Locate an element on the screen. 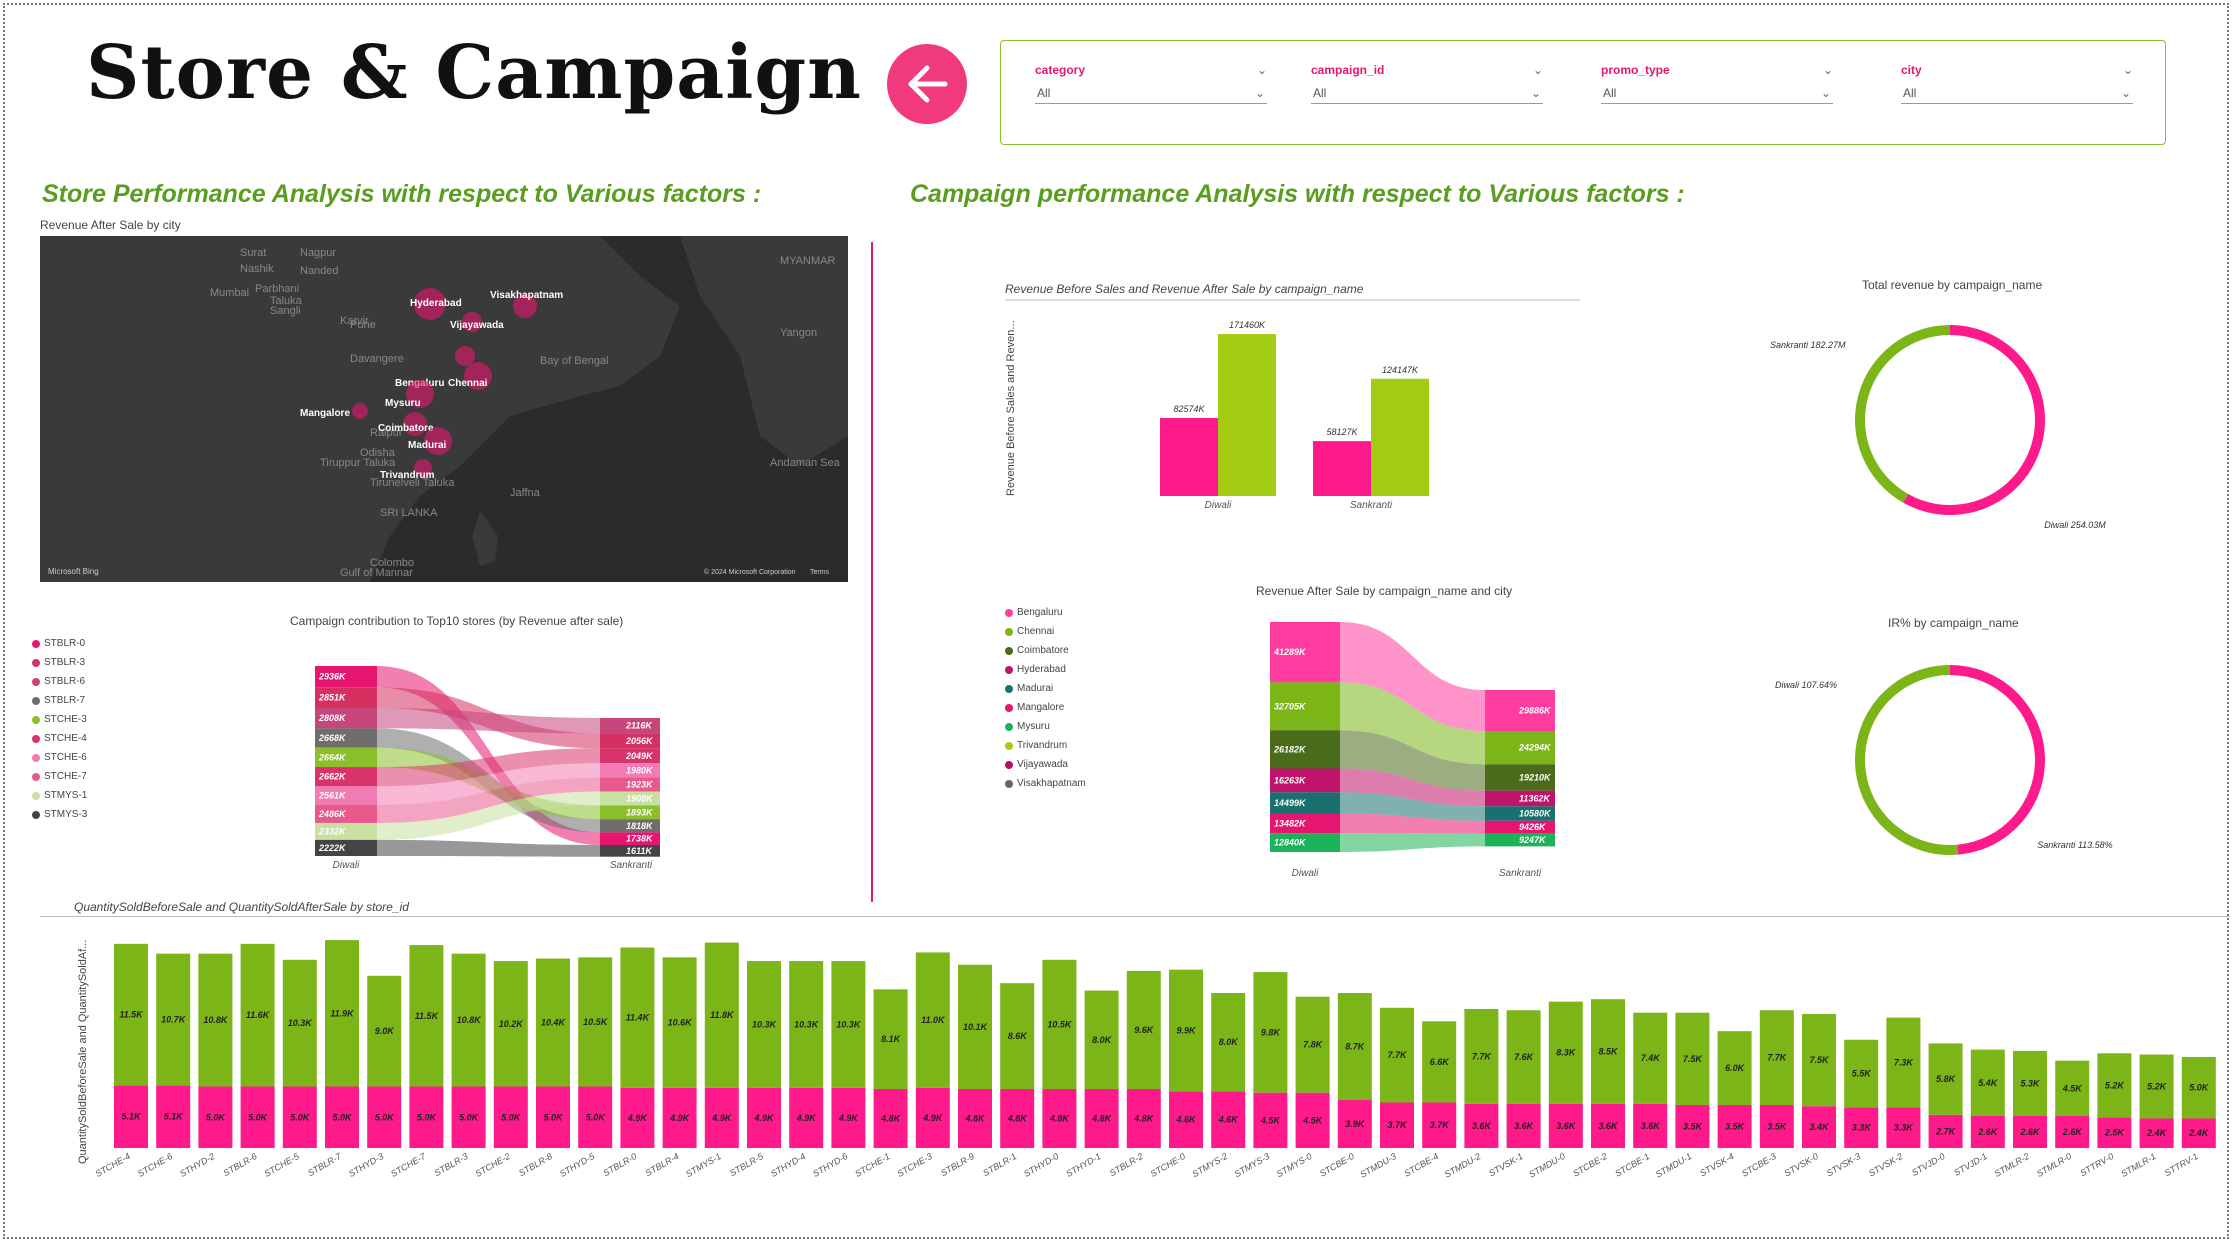 The width and height of the screenshot is (2236, 1246). data-label: 9247K is located at coordinates (1533, 840).